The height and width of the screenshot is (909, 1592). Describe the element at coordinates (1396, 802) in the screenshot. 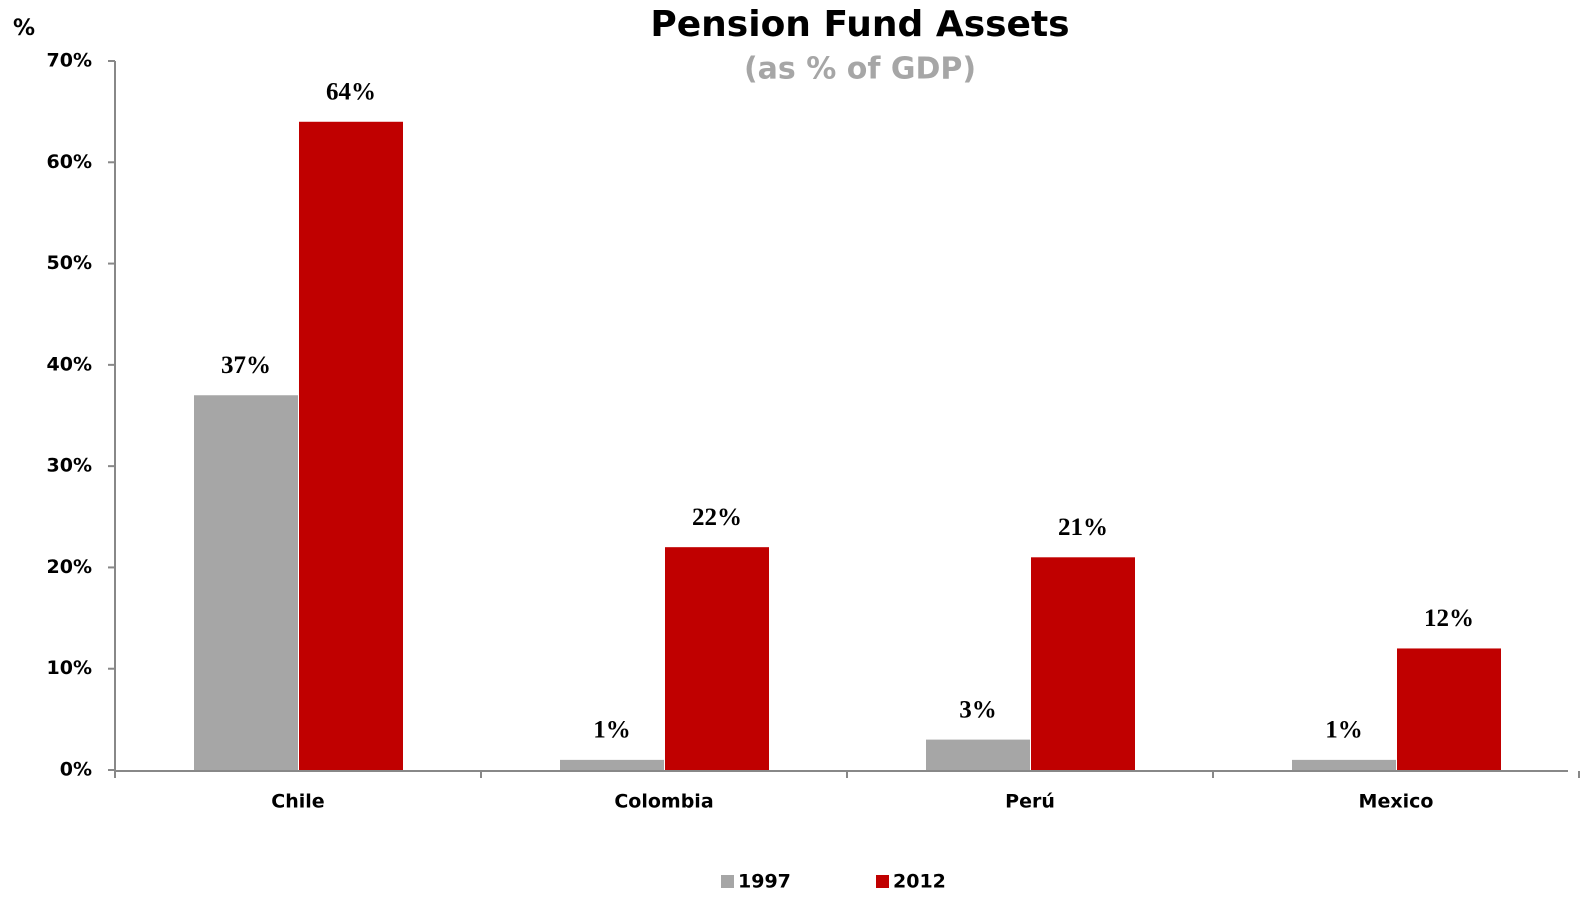

I see `x-tick-label: Mexico` at that location.